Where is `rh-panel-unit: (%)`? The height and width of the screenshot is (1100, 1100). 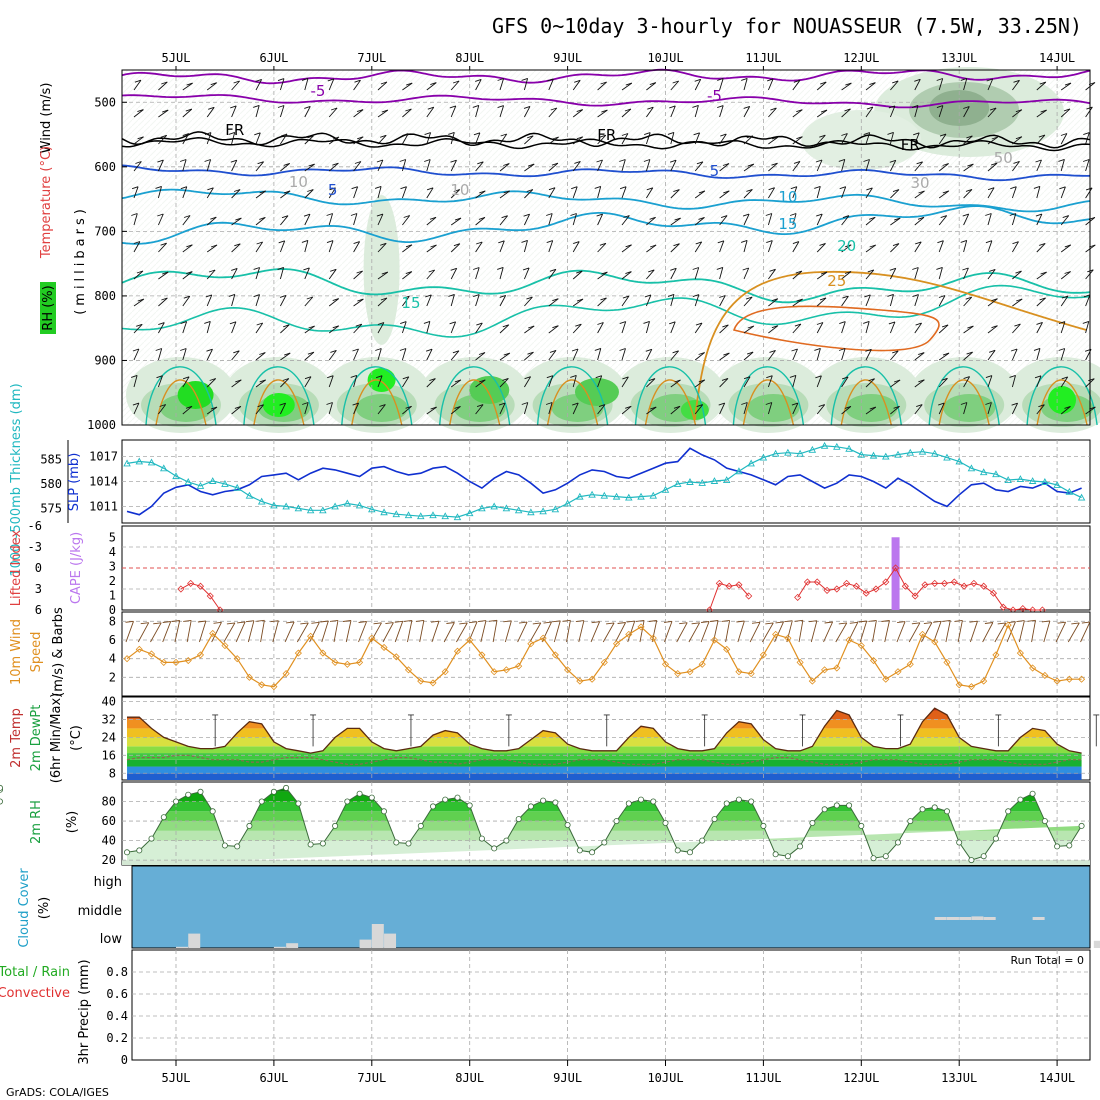
rh-panel-unit: (%) is located at coordinates (72, 822).